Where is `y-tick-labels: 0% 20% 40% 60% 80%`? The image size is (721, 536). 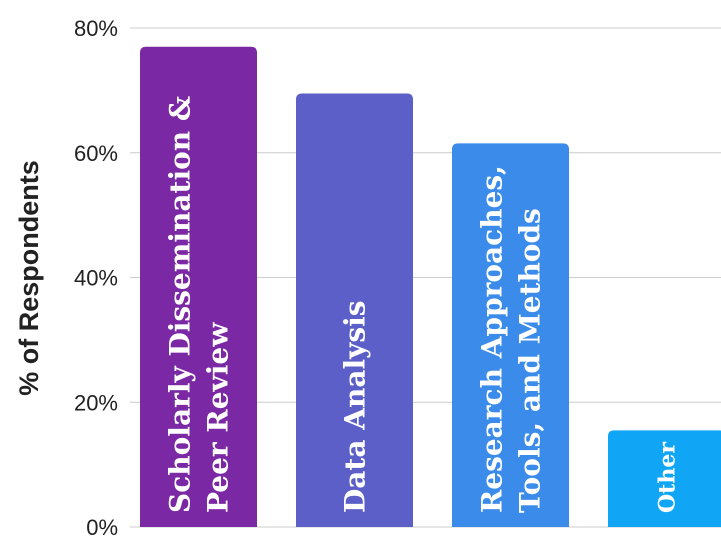
y-tick-labels: 0% 20% 40% 60% 80% is located at coordinates (96, 276).